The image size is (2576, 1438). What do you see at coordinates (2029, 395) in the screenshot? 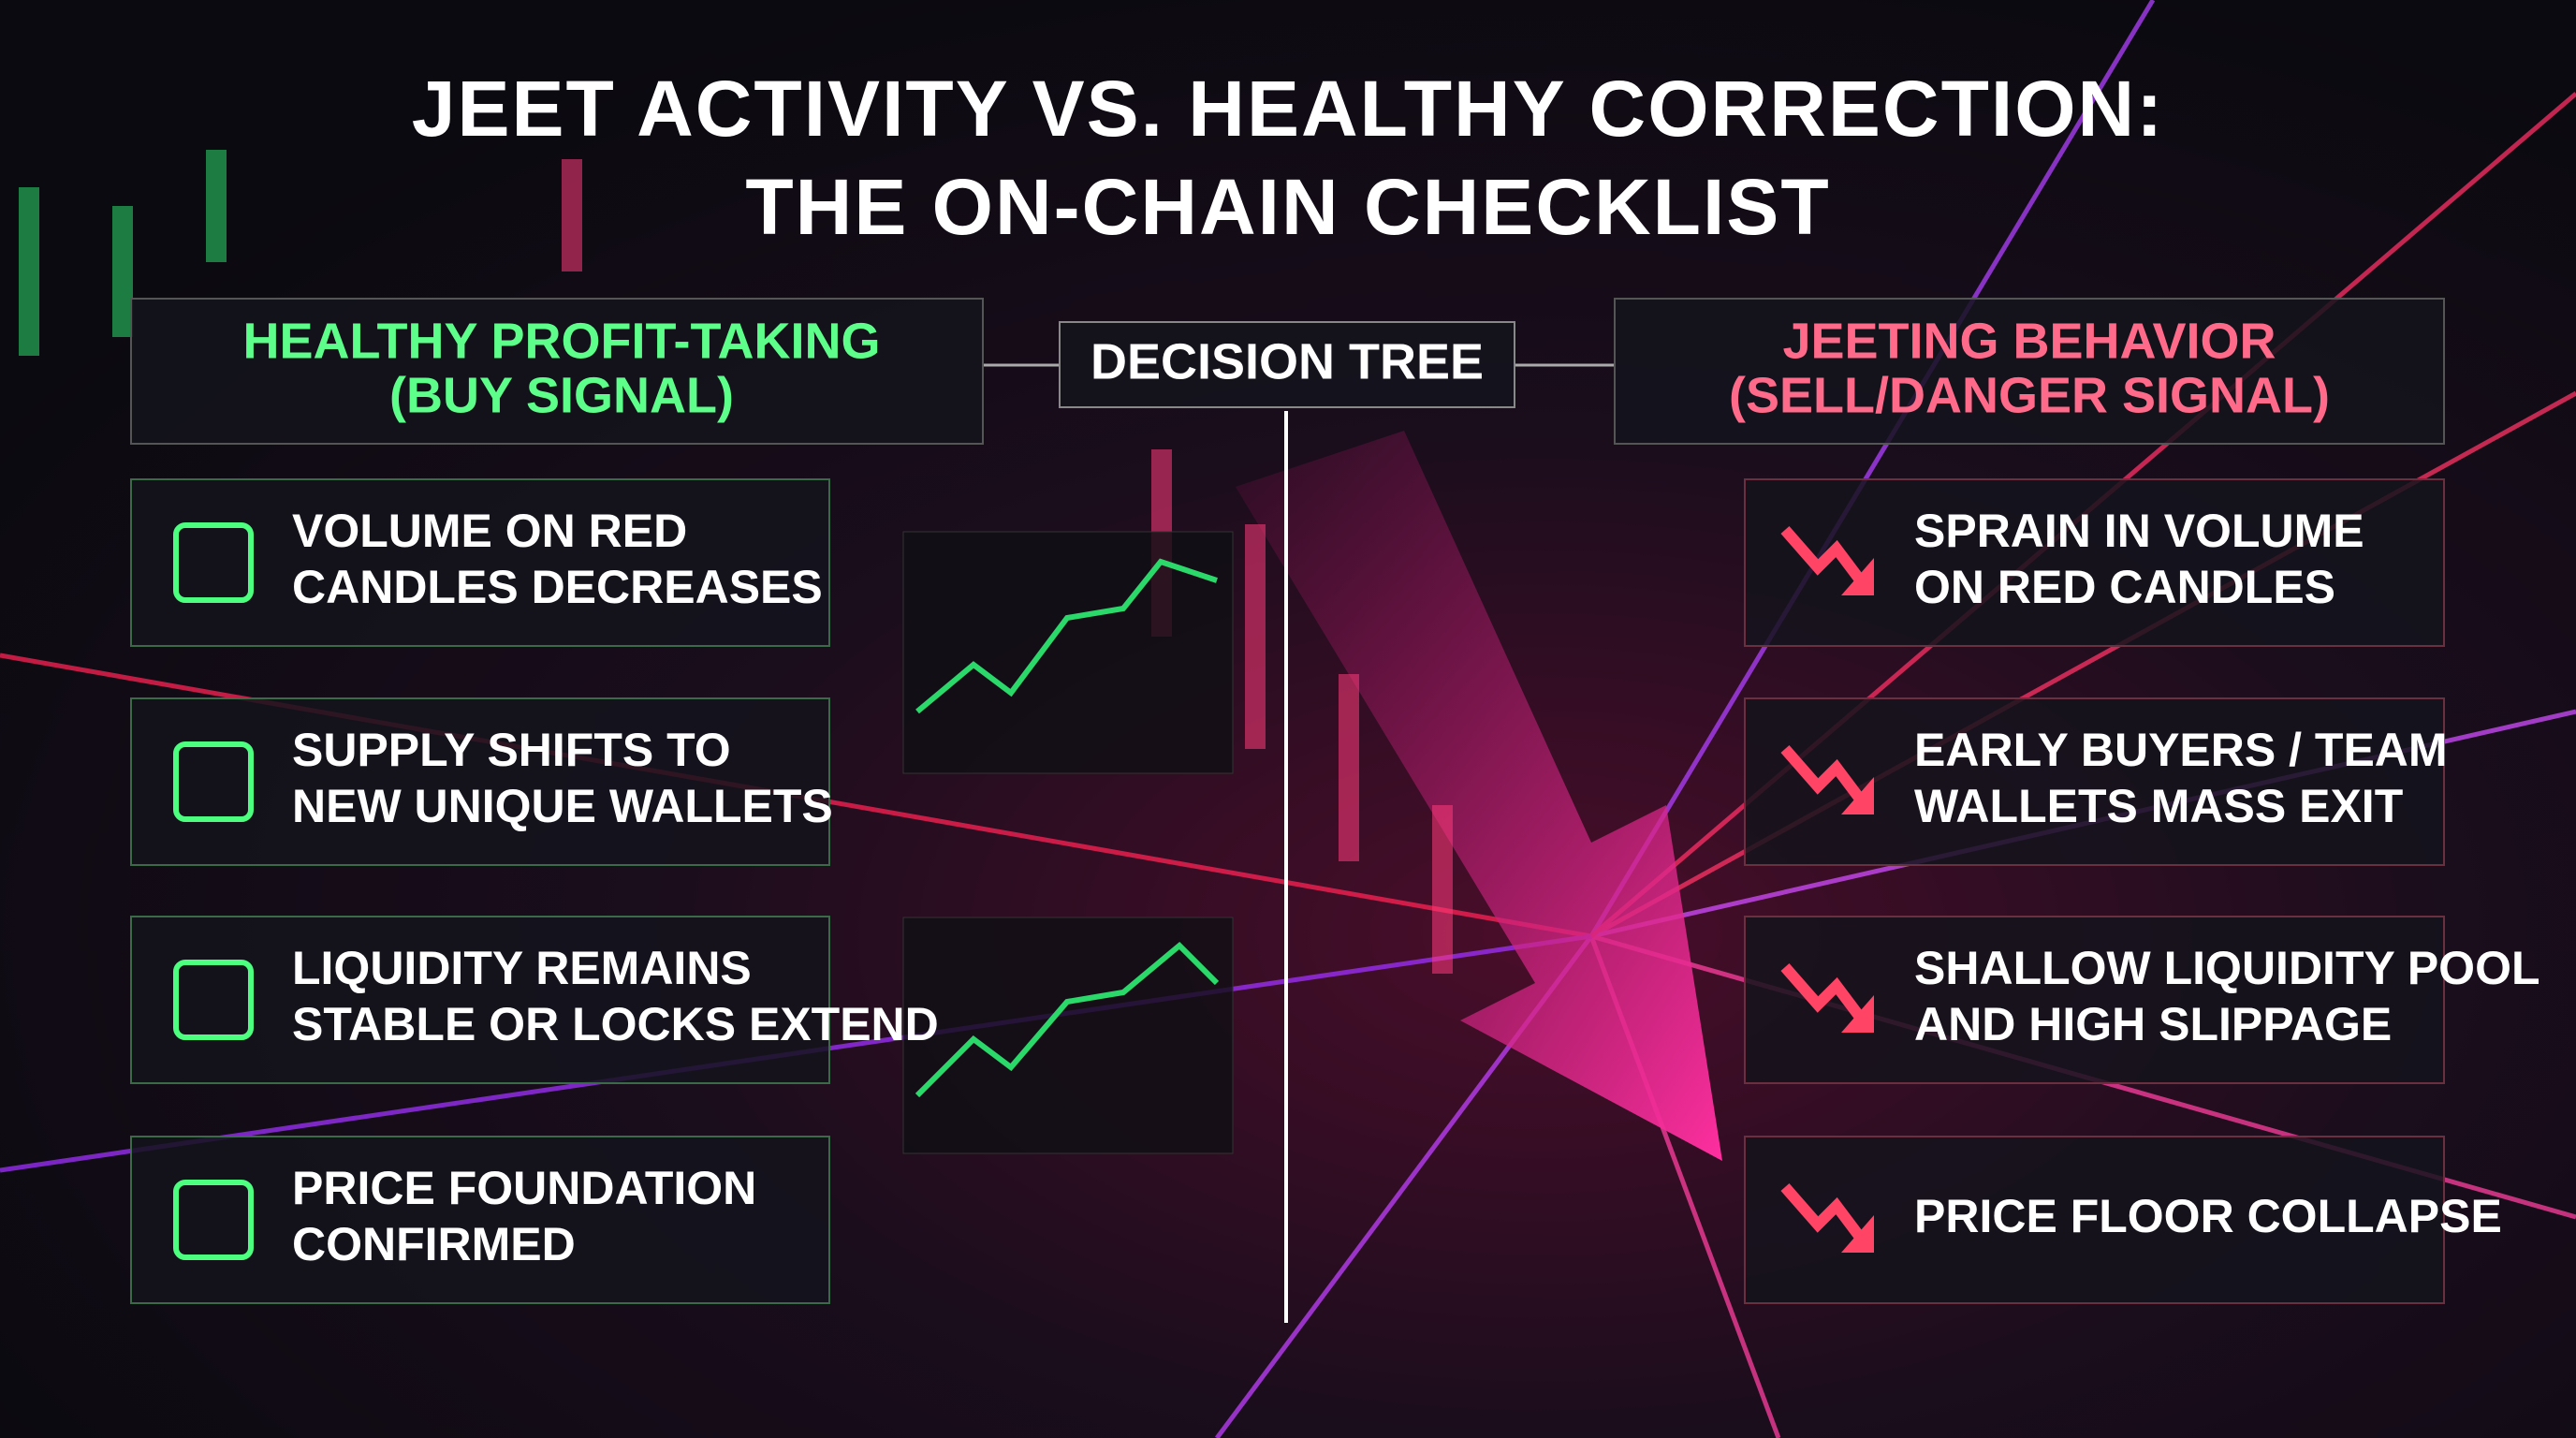
I see `jeeting-subheading: (SELL/DANGER SIGNAL)` at bounding box center [2029, 395].